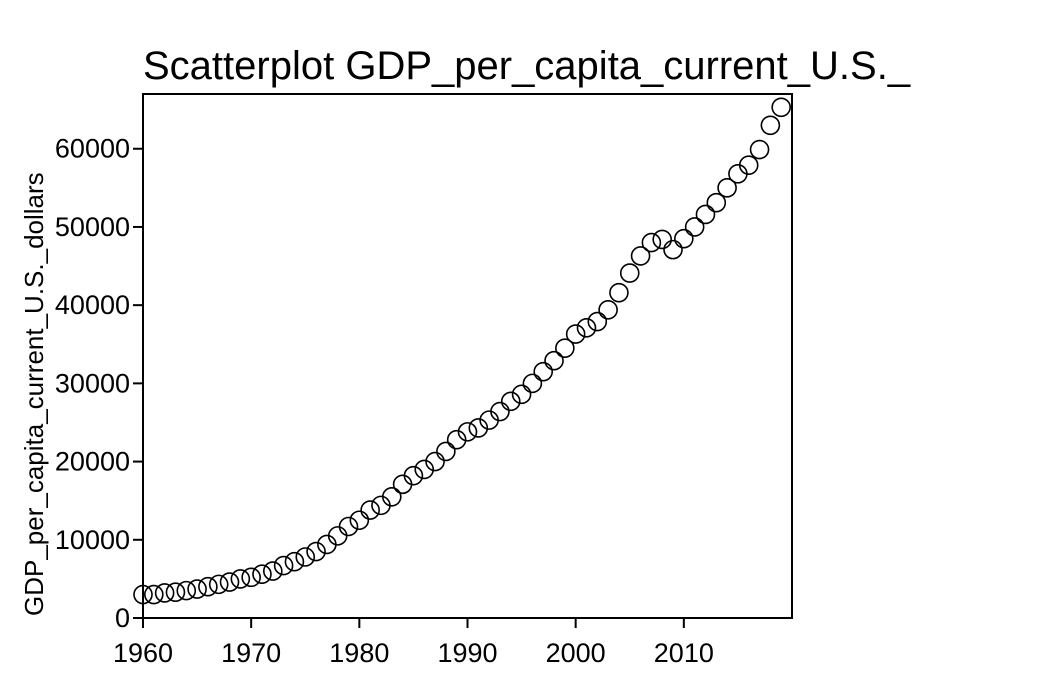 Image resolution: width=1044 pixels, height=696 pixels. I want to click on y-tick-label: 0, so click(122, 618).